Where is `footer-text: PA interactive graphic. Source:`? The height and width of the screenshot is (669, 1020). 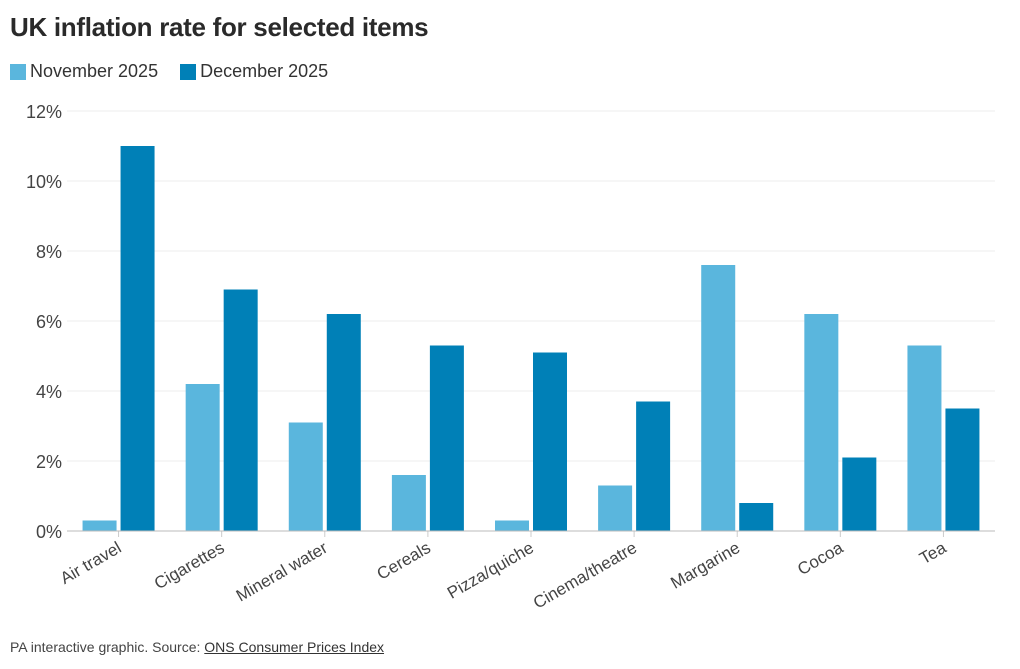 footer-text: PA interactive graphic. Source: is located at coordinates (107, 647).